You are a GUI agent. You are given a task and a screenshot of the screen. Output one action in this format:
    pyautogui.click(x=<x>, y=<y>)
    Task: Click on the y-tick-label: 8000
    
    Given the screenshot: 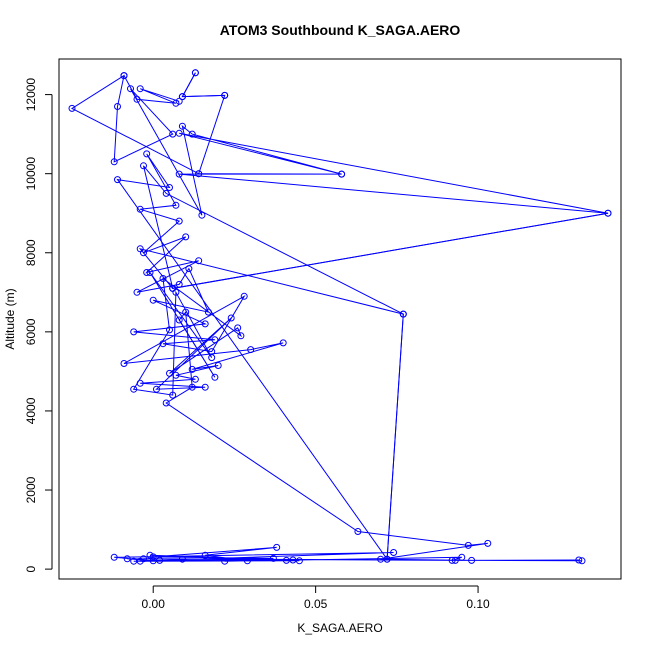 What is the action you would take?
    pyautogui.click(x=31, y=252)
    